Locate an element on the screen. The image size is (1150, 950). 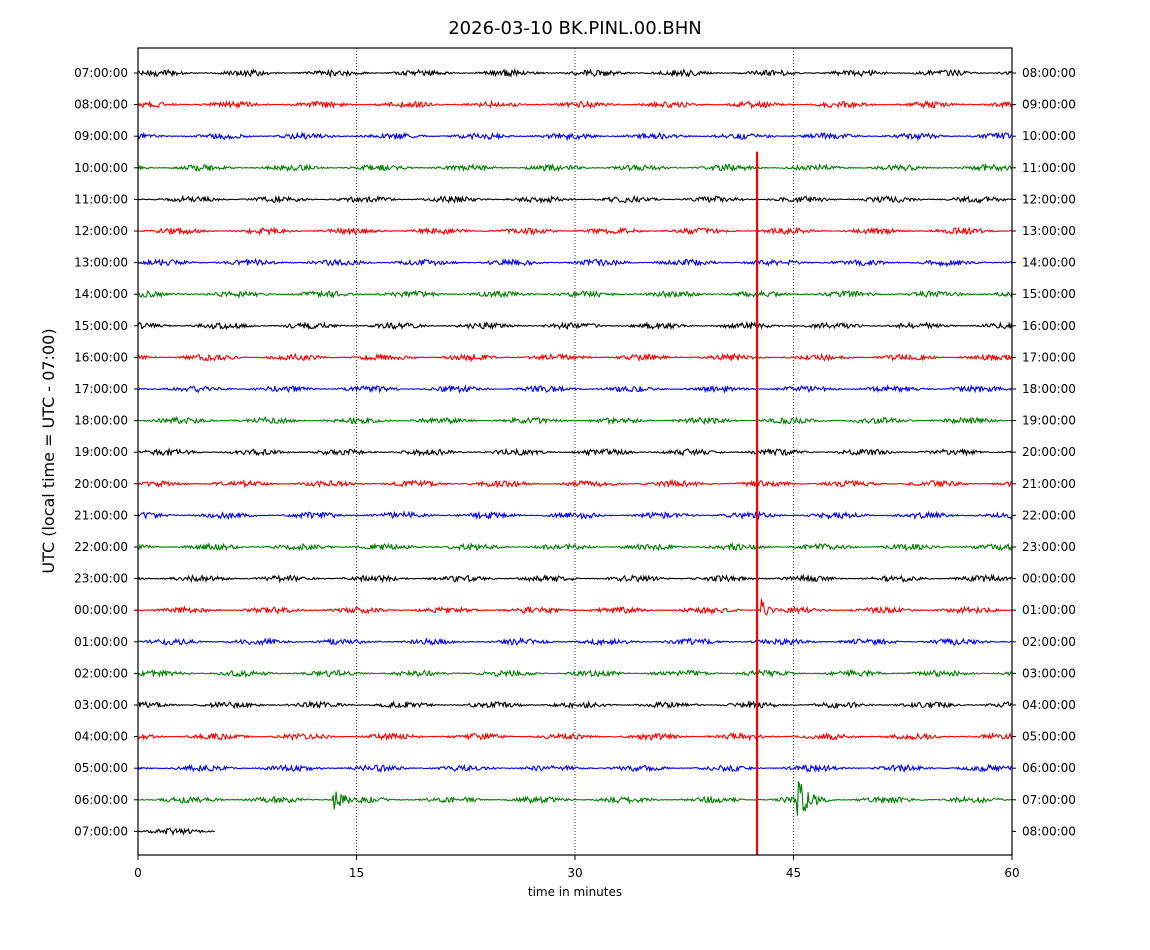
x-tick-label: 15 is located at coordinates (356, 873).